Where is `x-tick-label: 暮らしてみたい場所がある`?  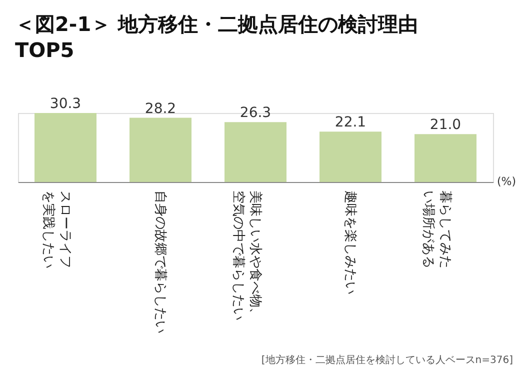
x-tick-label: 暮らしてみたい場所がある is located at coordinates (436, 229).